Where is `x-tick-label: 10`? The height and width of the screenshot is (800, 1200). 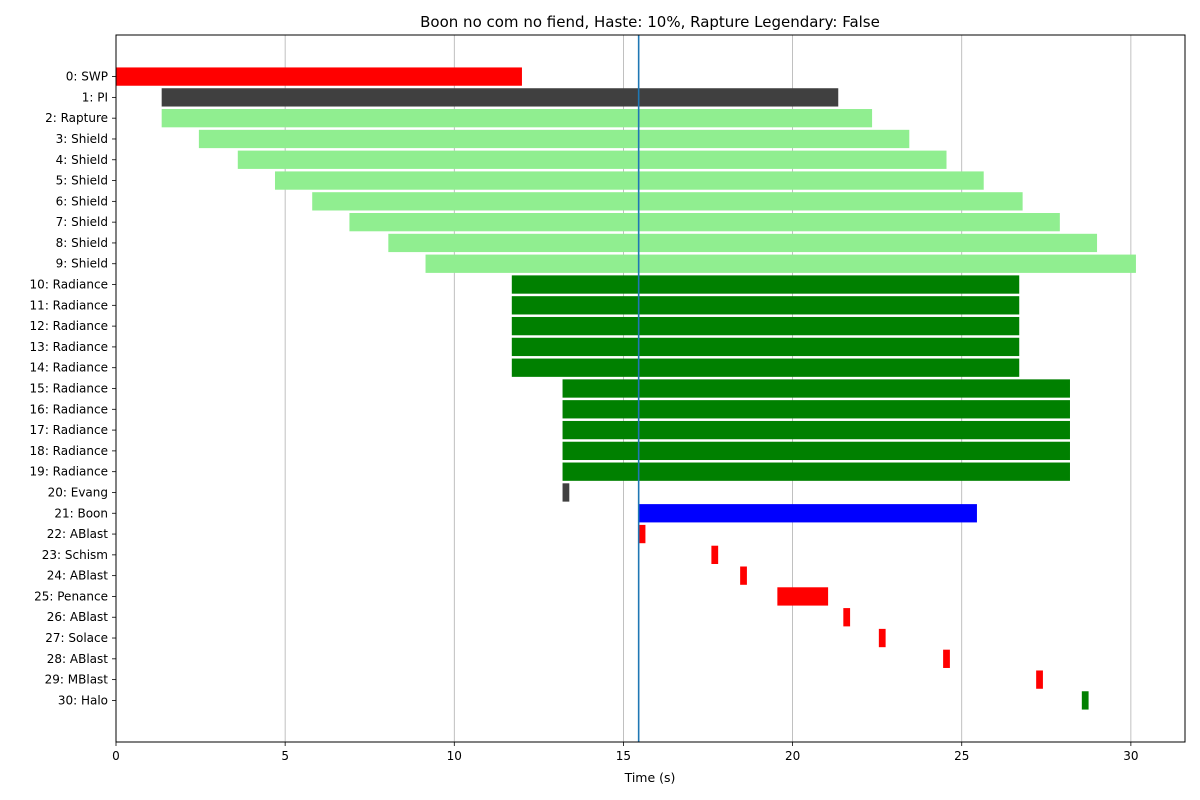 x-tick-label: 10 is located at coordinates (454, 756).